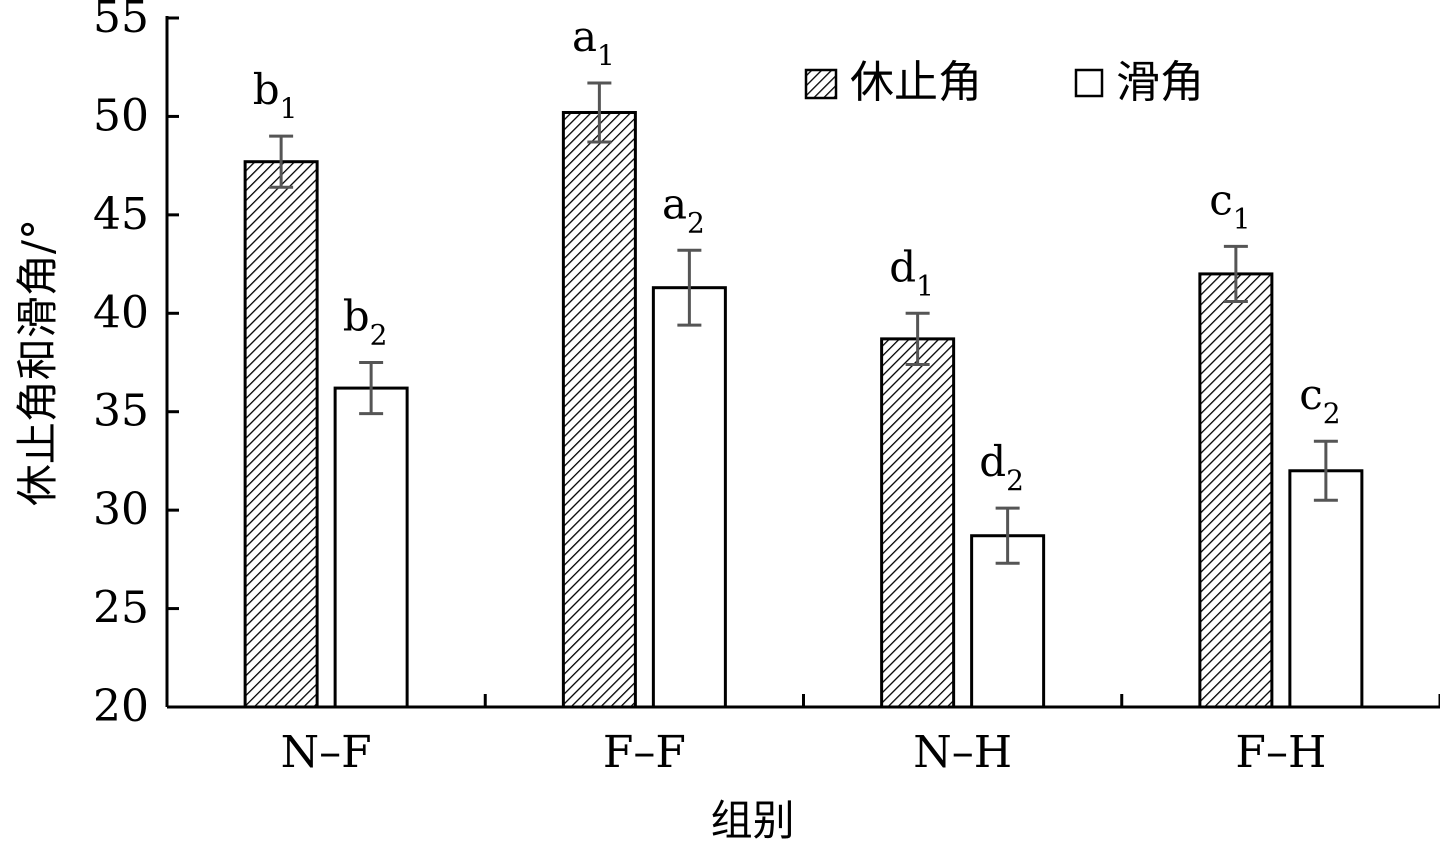  Describe the element at coordinates (365, 322) in the screenshot. I see `significance-label: b2` at that location.